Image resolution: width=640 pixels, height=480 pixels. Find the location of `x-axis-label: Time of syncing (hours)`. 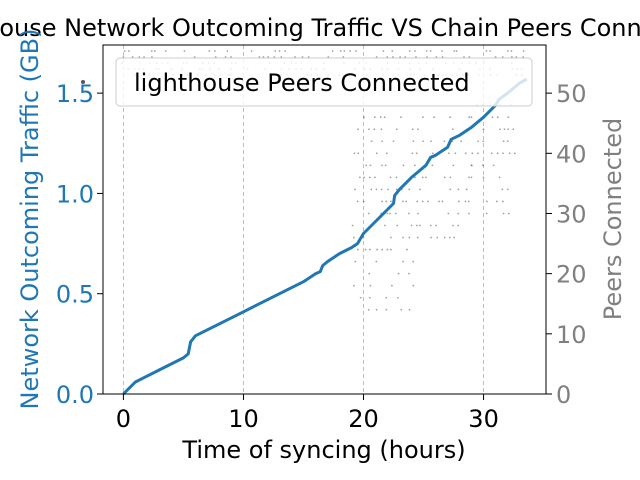

x-axis-label: Time of syncing (hours) is located at coordinates (323, 450).